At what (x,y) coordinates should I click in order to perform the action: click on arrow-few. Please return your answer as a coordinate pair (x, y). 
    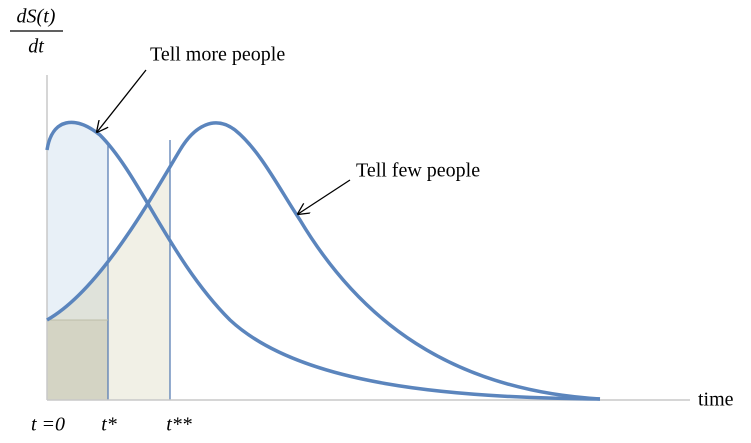
    Looking at the image, I should click on (324, 196).